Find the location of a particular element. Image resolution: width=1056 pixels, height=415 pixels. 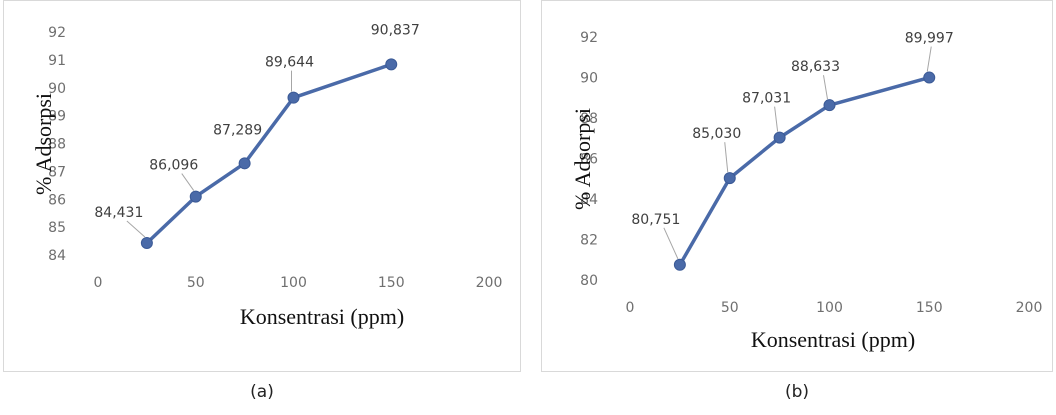

data-label-b: 88,633 is located at coordinates (815, 67).